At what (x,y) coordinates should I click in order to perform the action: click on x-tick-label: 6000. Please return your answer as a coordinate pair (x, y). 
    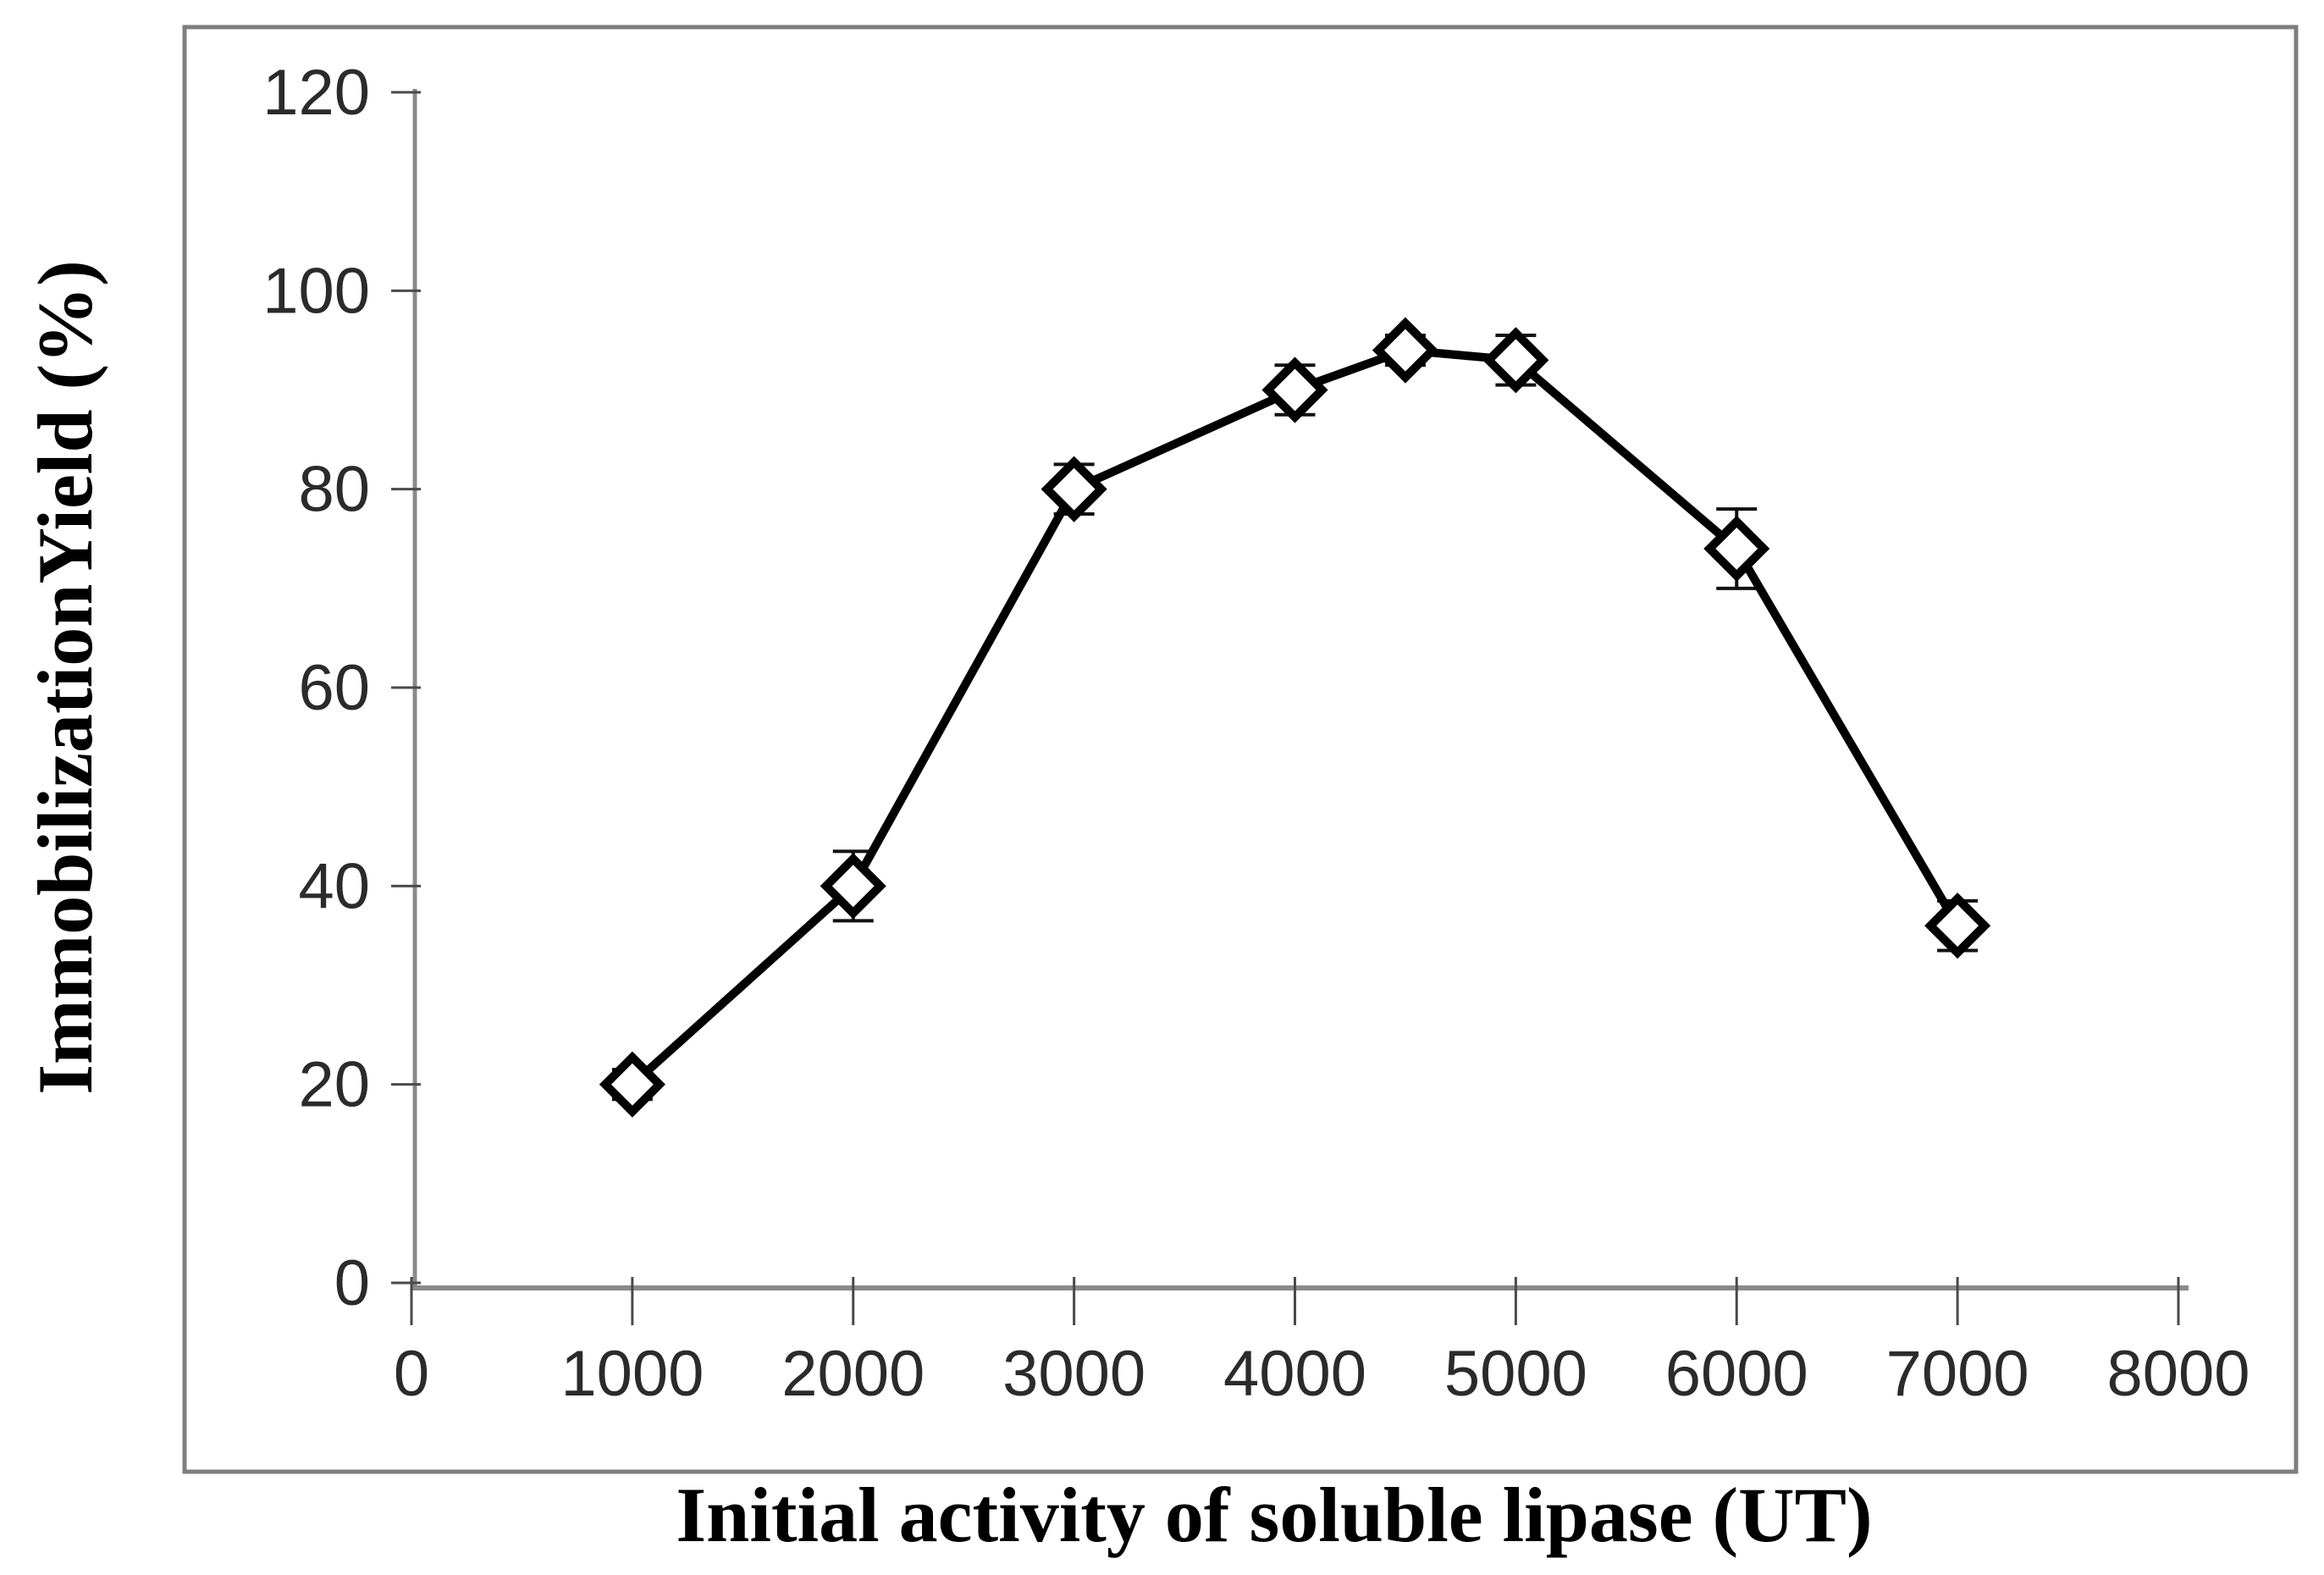
    Looking at the image, I should click on (1737, 1374).